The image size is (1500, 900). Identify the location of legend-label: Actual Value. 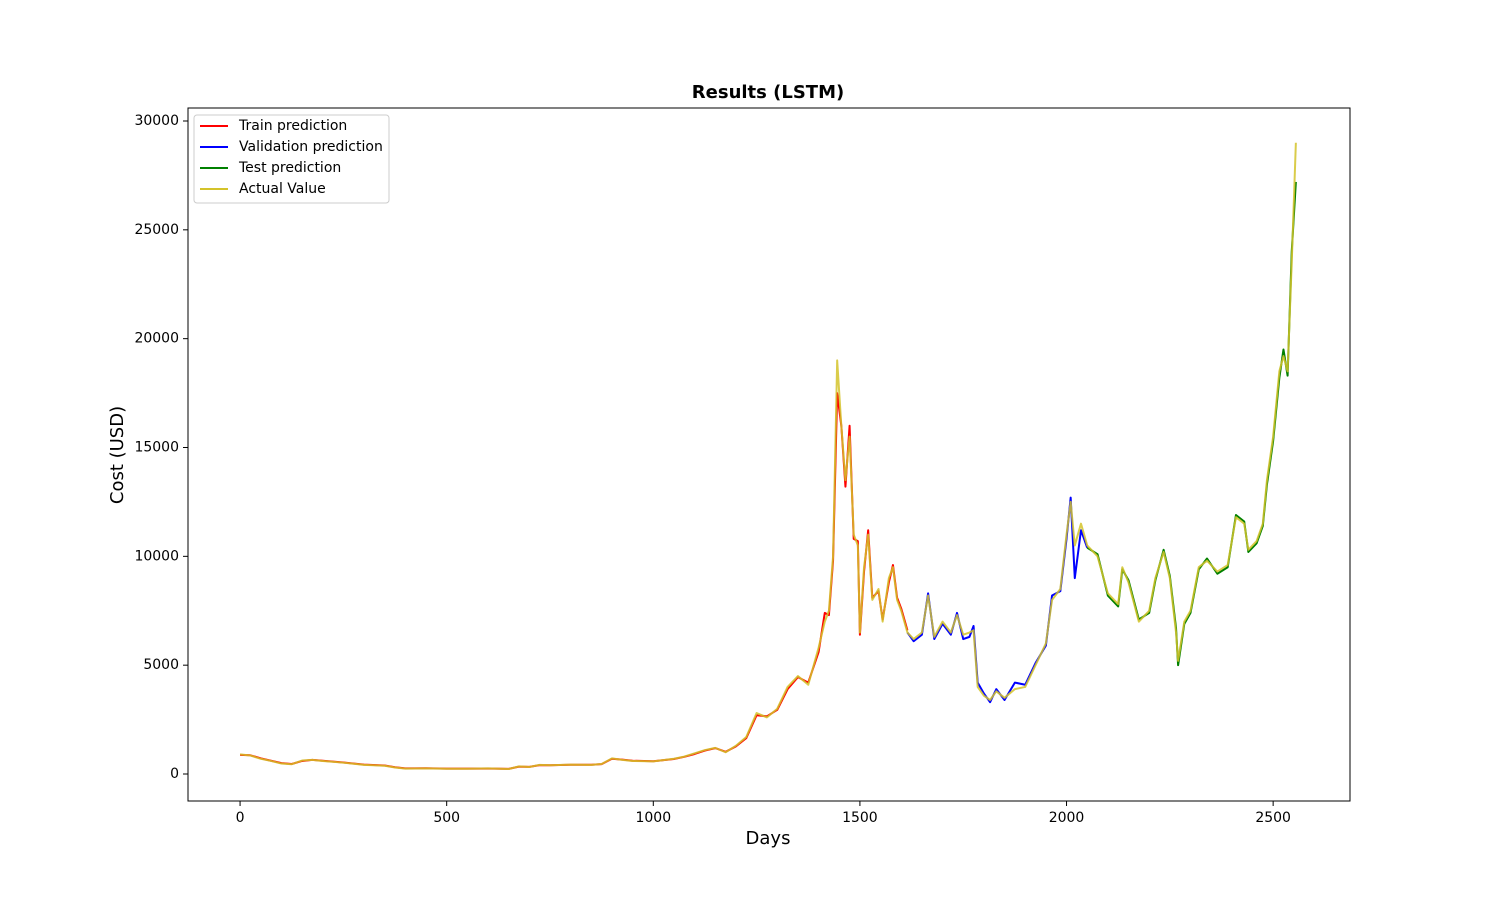
(282, 189).